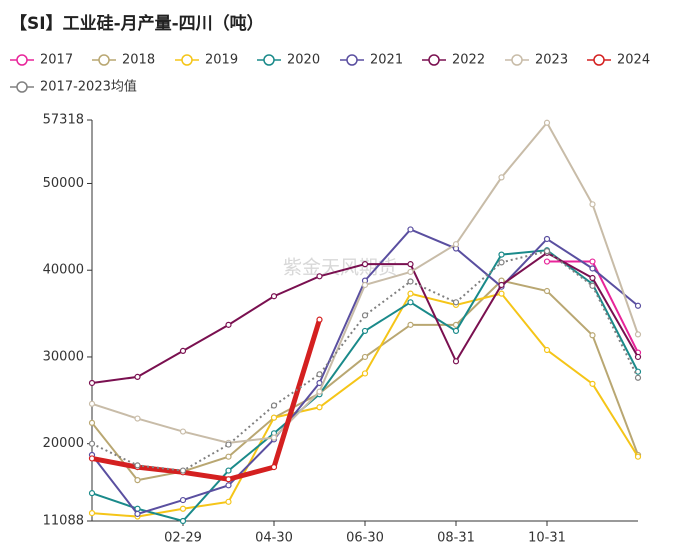 This screenshot has height=552, width=676. Describe the element at coordinates (303, 60) in the screenshot. I see `legend-label: 2020` at that location.